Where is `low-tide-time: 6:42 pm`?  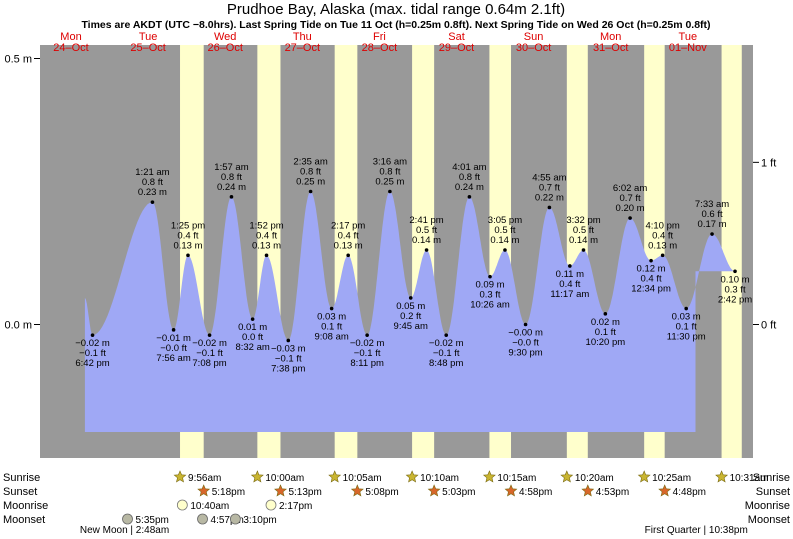 low-tide-time: 6:42 pm is located at coordinates (92, 363).